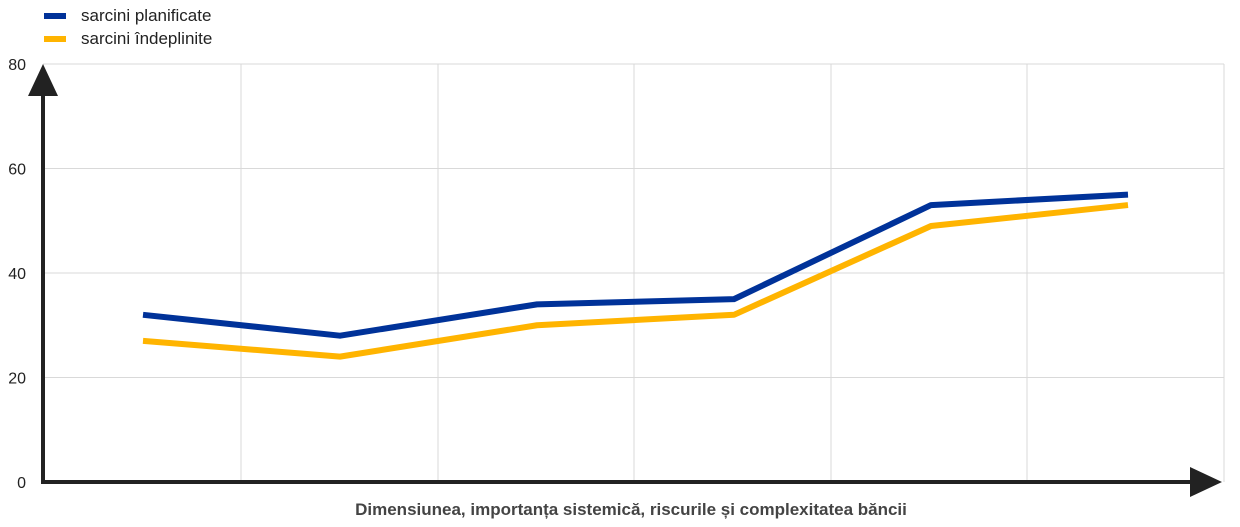 This screenshot has height=527, width=1240. I want to click on legend-swatch-completed, so click(55, 38).